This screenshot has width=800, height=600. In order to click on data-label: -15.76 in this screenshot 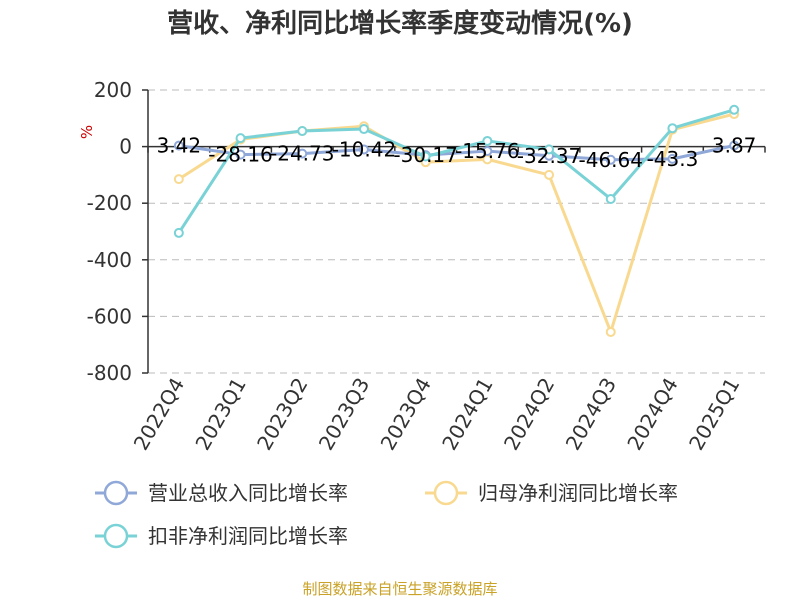, I will do `click(487, 151)`.